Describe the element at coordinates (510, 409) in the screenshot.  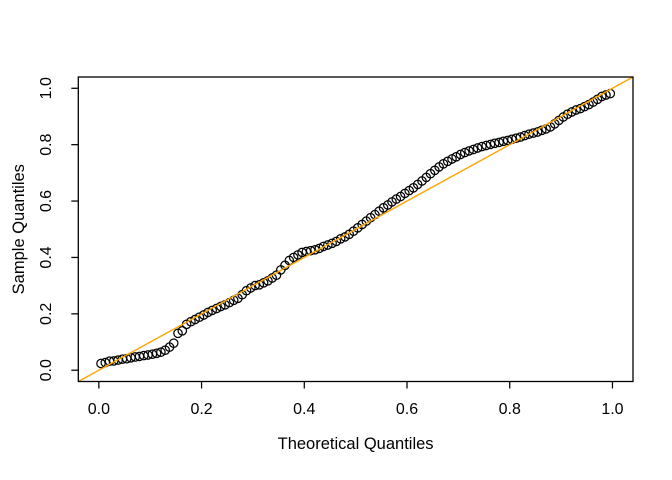
I see `x-tick-label: 0.8` at that location.